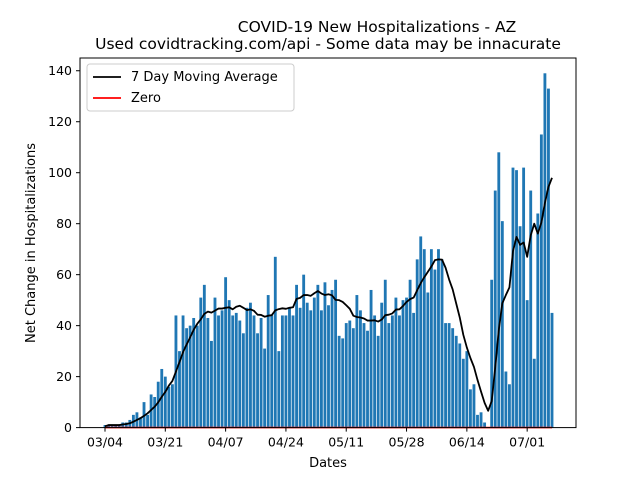 This screenshot has height=480, width=640. Describe the element at coordinates (64, 376) in the screenshot. I see `y-tick-label: 20` at that location.